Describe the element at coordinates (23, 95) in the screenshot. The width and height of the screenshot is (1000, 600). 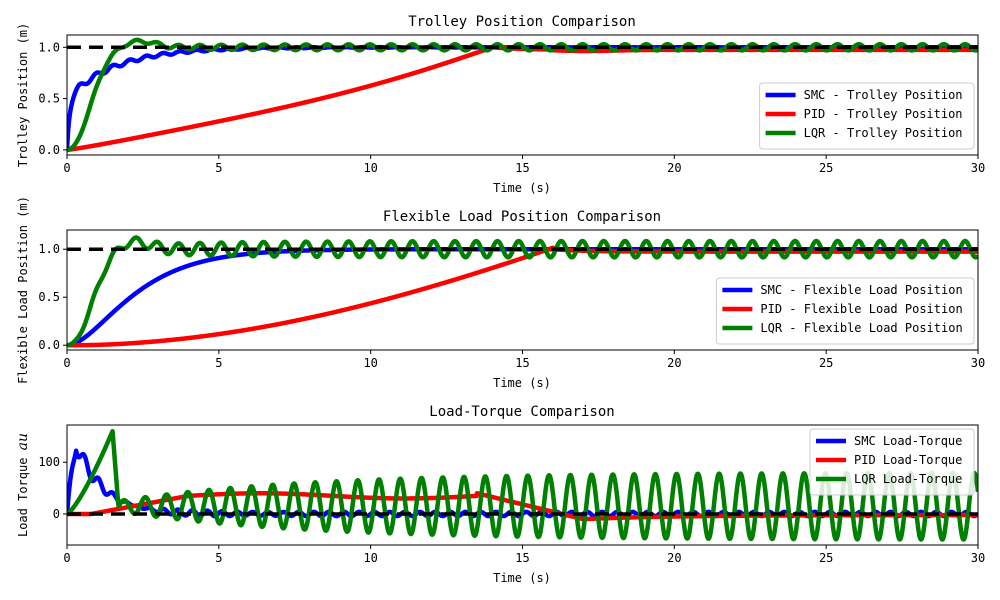
I see `y-axis-label: Trolley Position (m)` at that location.